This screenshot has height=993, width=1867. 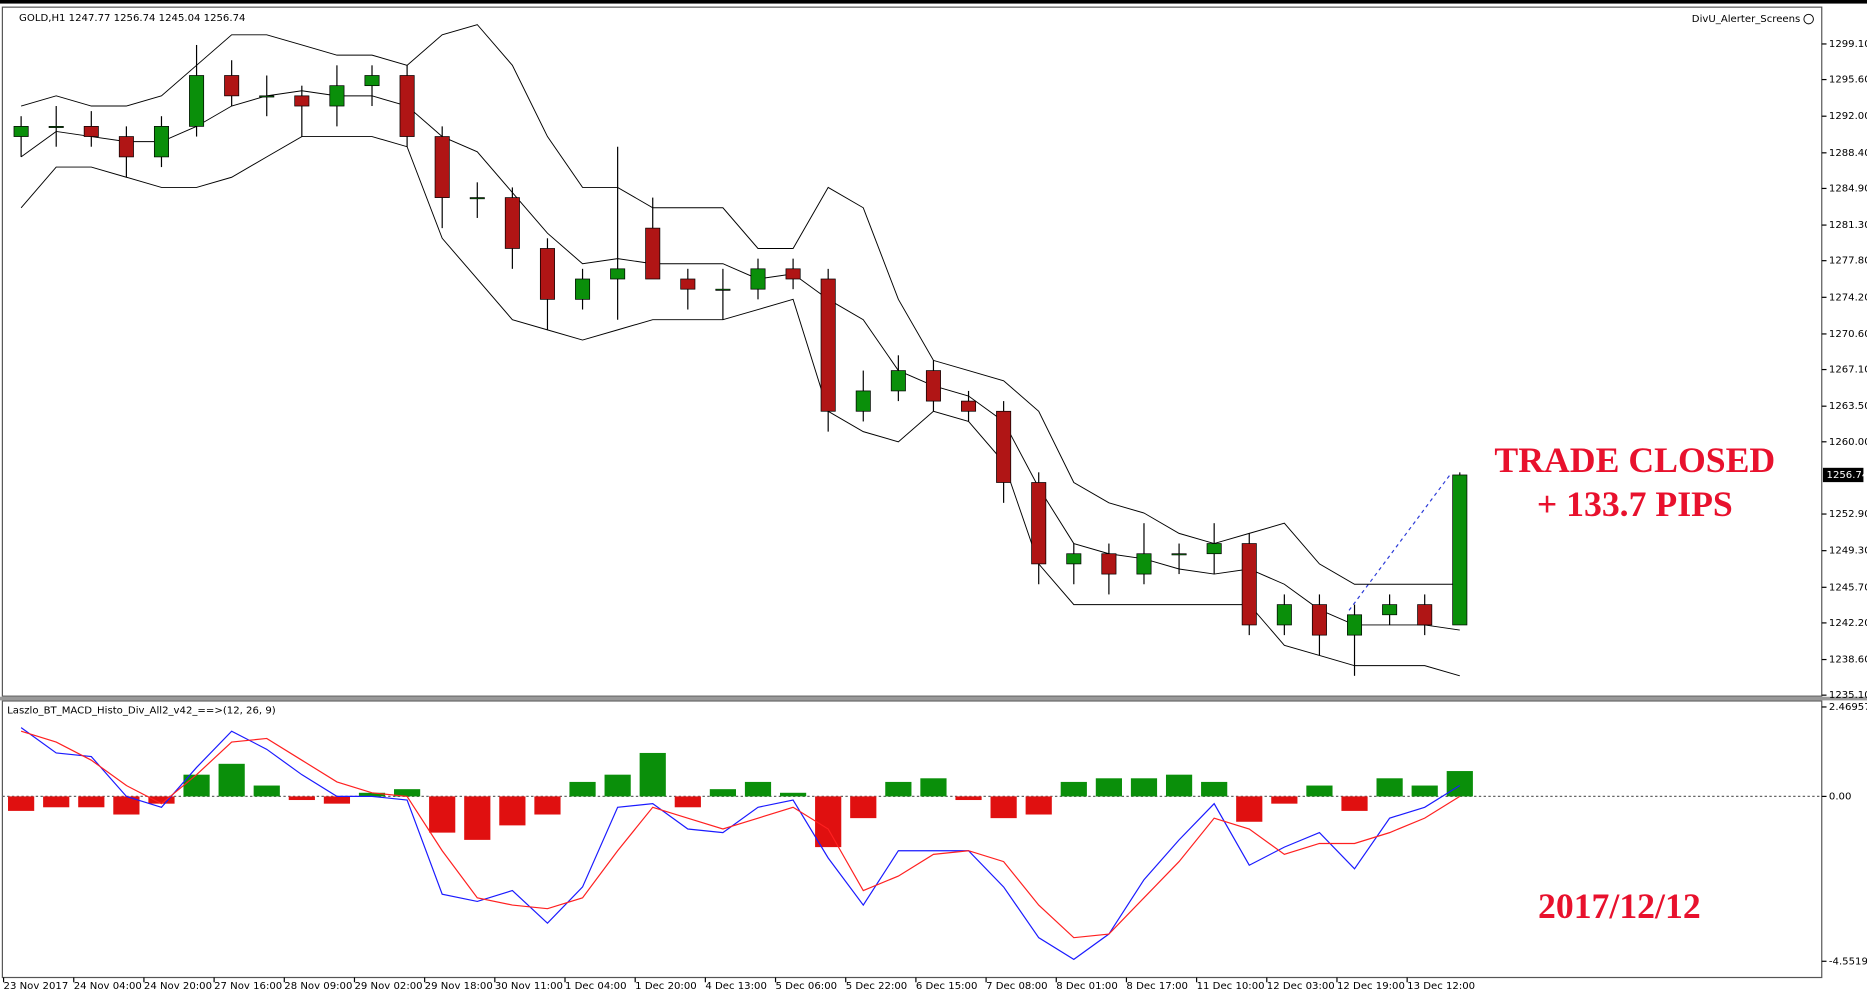 What do you see at coordinates (1848, 695) in the screenshot?
I see `y-tick-label: 1235.10` at bounding box center [1848, 695].